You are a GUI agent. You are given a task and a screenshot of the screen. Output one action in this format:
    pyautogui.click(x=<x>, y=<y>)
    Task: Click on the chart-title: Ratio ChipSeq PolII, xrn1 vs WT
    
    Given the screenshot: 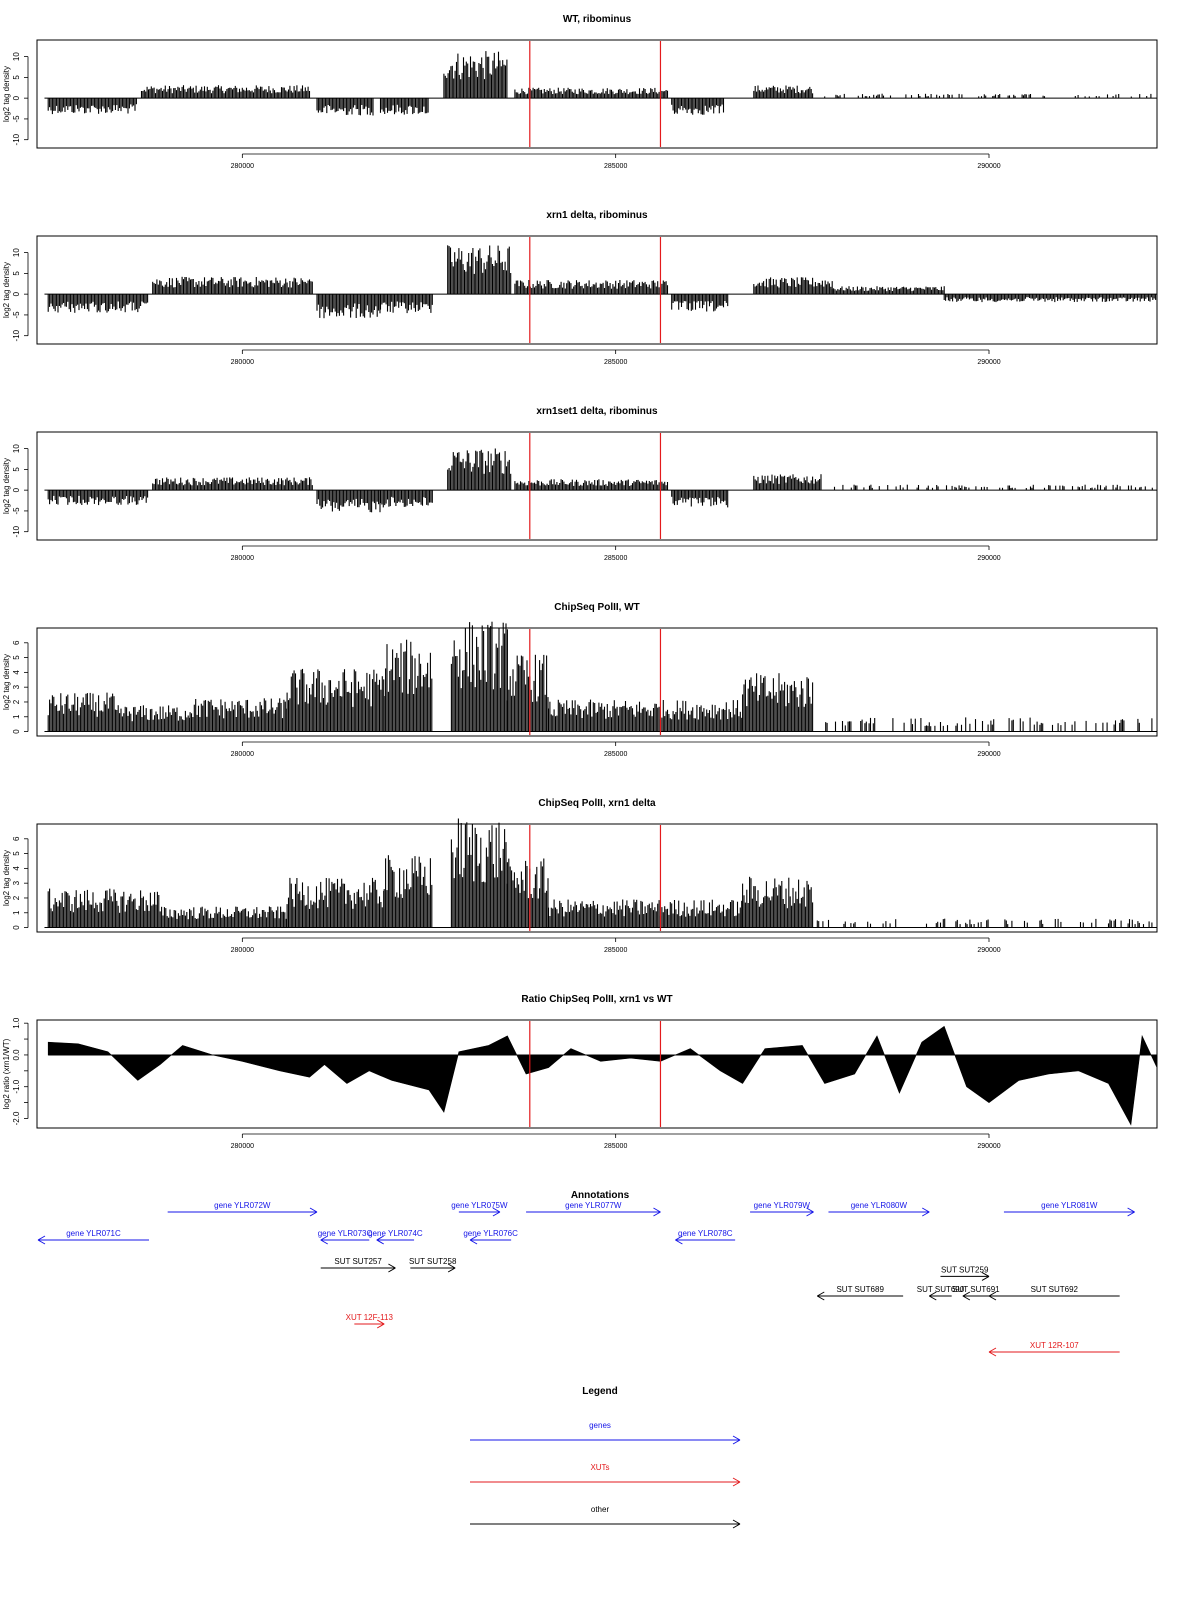 What is the action you would take?
    pyautogui.click(x=596, y=999)
    